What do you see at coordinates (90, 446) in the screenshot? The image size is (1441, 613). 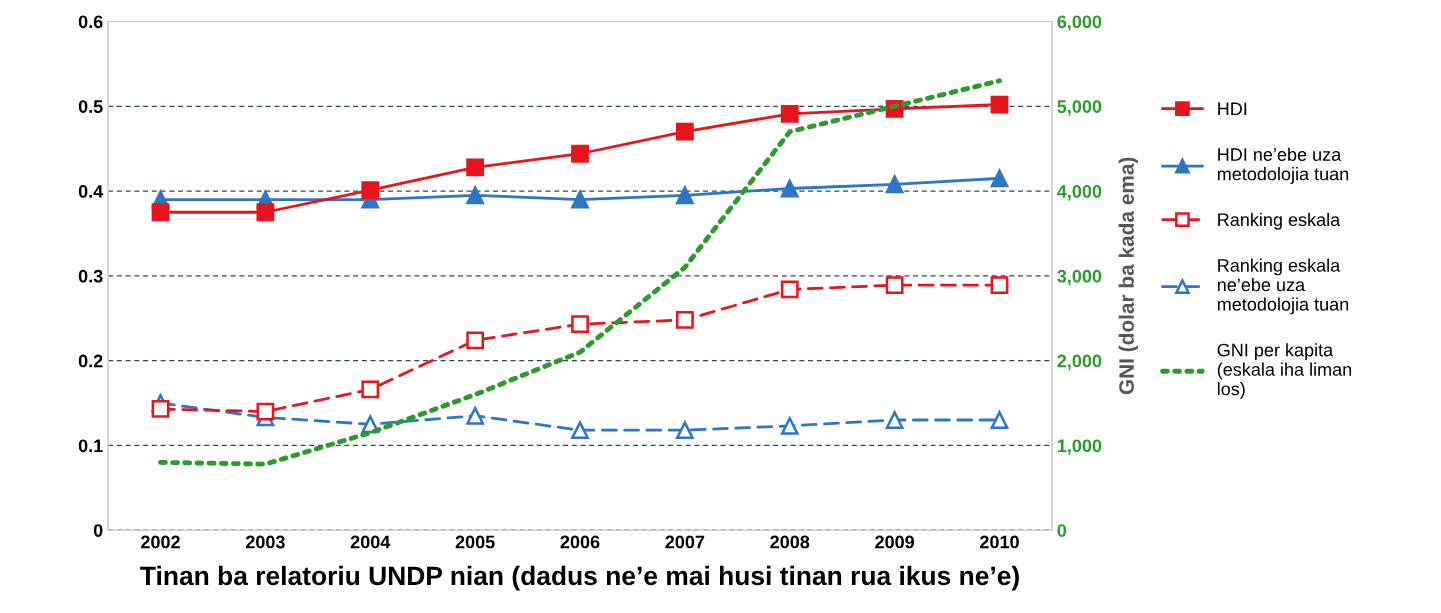 I see `y-tick-label: 0.1` at bounding box center [90, 446].